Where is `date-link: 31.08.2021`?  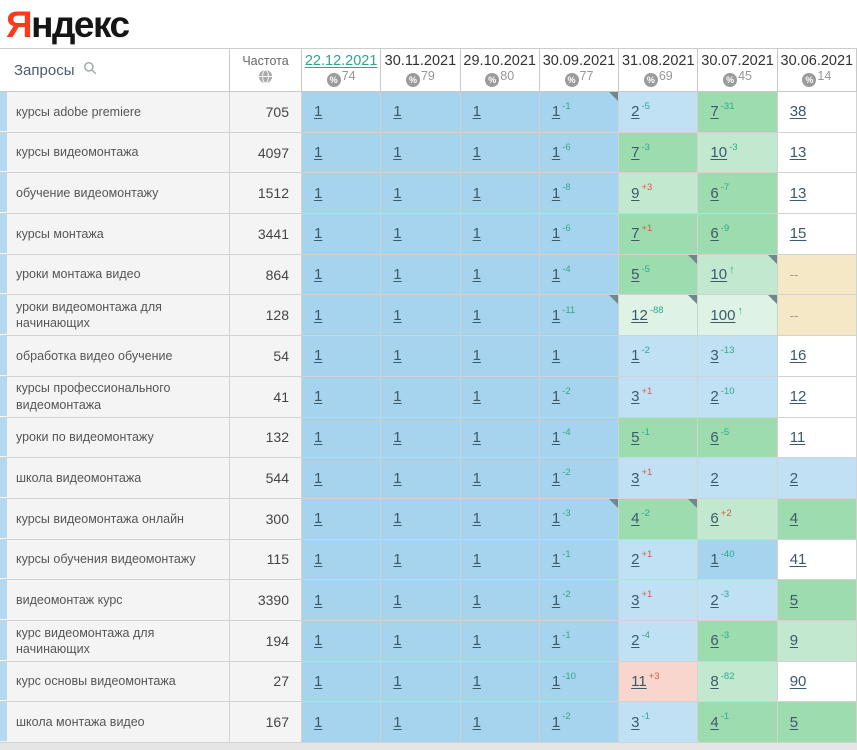 date-link: 31.08.2021 is located at coordinates (658, 61).